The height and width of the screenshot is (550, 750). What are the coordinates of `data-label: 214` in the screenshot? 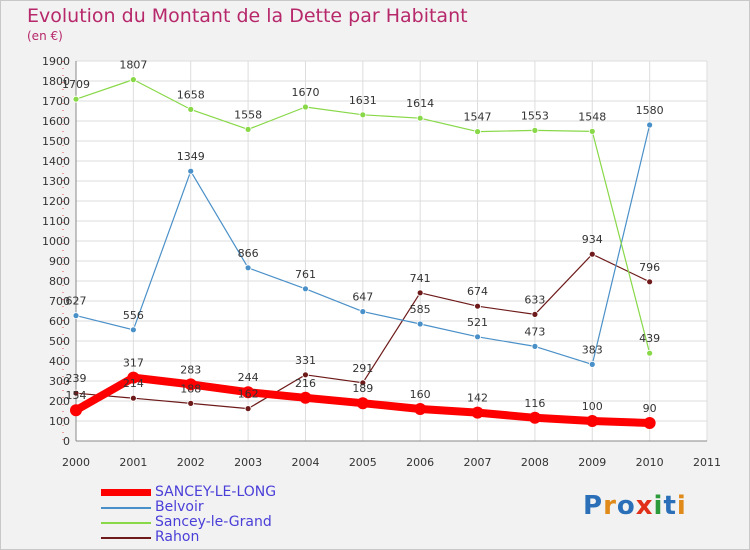 It's located at (133, 383).